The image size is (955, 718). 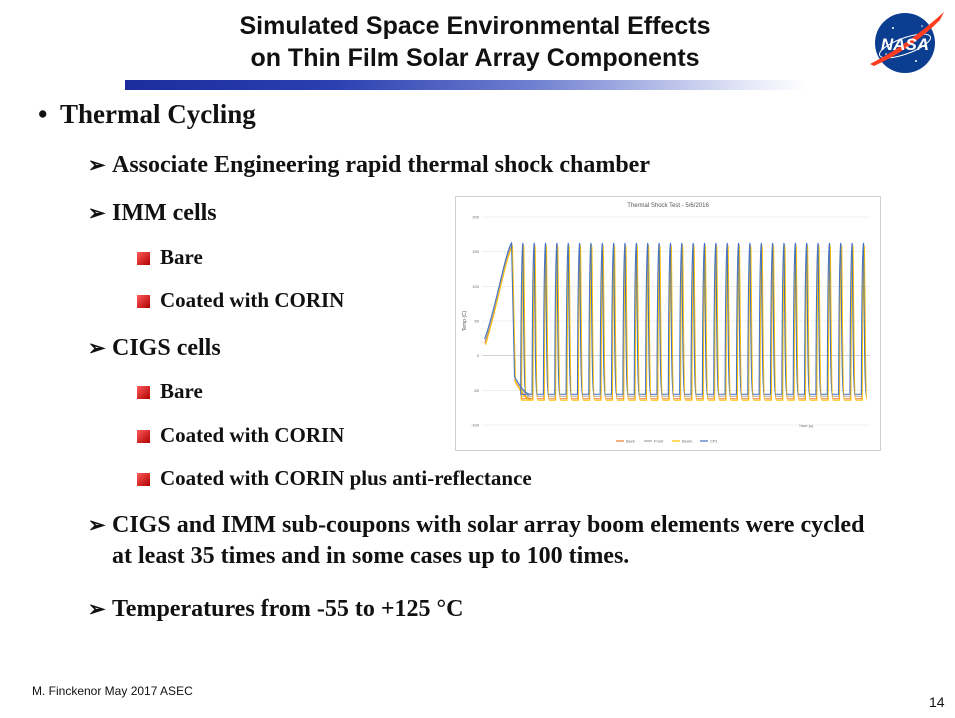 What do you see at coordinates (112, 691) in the screenshot?
I see `footer-text: M. Finckenor May 2017 ASEC` at bounding box center [112, 691].